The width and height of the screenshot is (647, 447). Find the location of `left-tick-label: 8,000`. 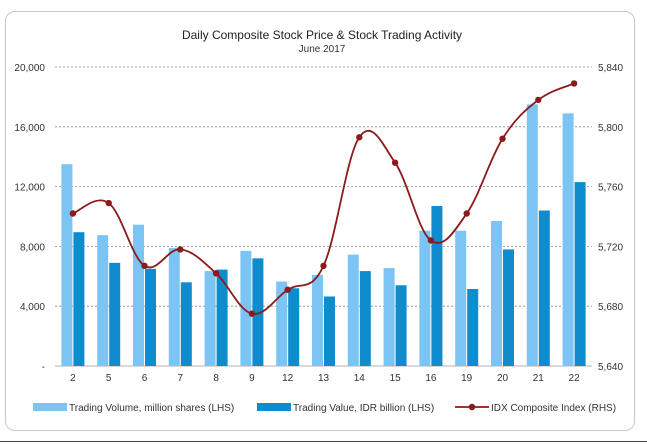

left-tick-label: 8,000 is located at coordinates (32, 247).